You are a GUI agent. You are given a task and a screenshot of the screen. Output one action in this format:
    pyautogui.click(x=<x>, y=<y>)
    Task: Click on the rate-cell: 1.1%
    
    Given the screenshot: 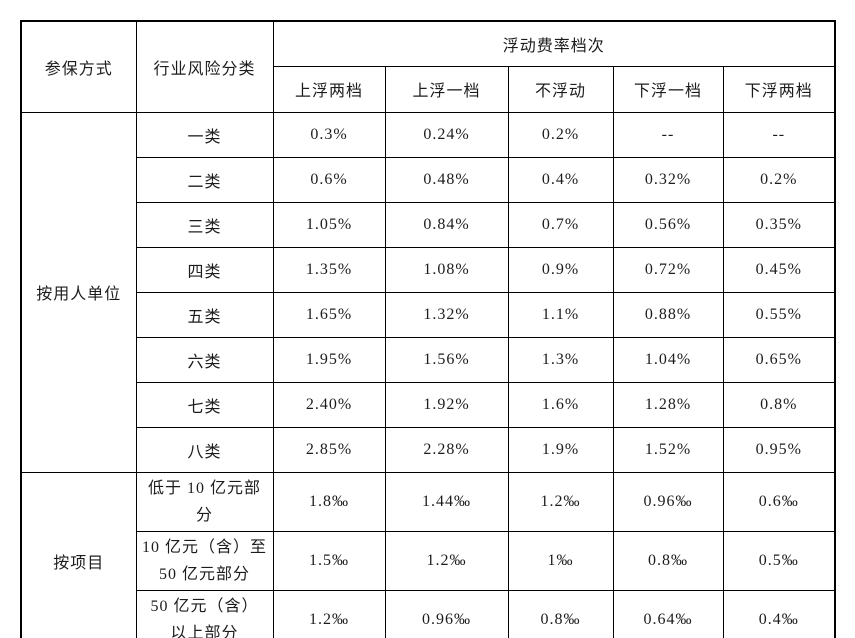 What is the action you would take?
    pyautogui.click(x=560, y=314)
    